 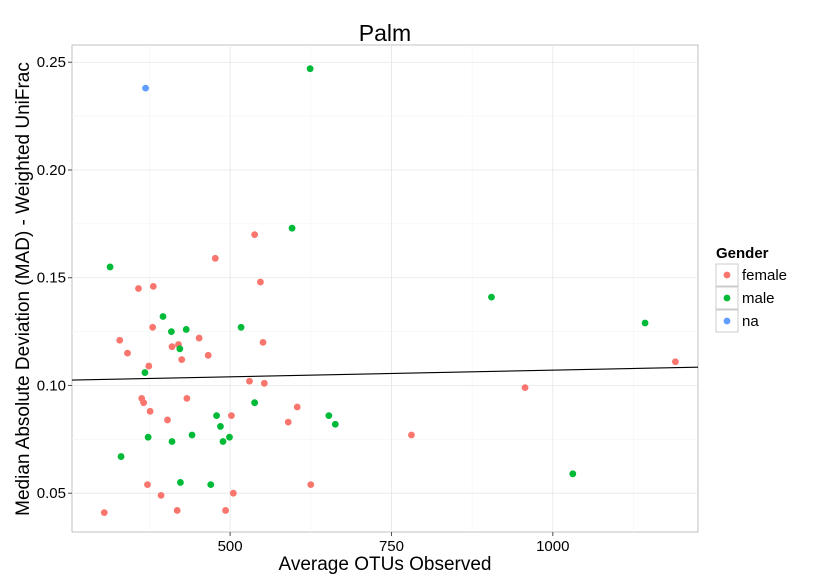 I want to click on y-tick-label: 0.20, so click(x=51, y=170).